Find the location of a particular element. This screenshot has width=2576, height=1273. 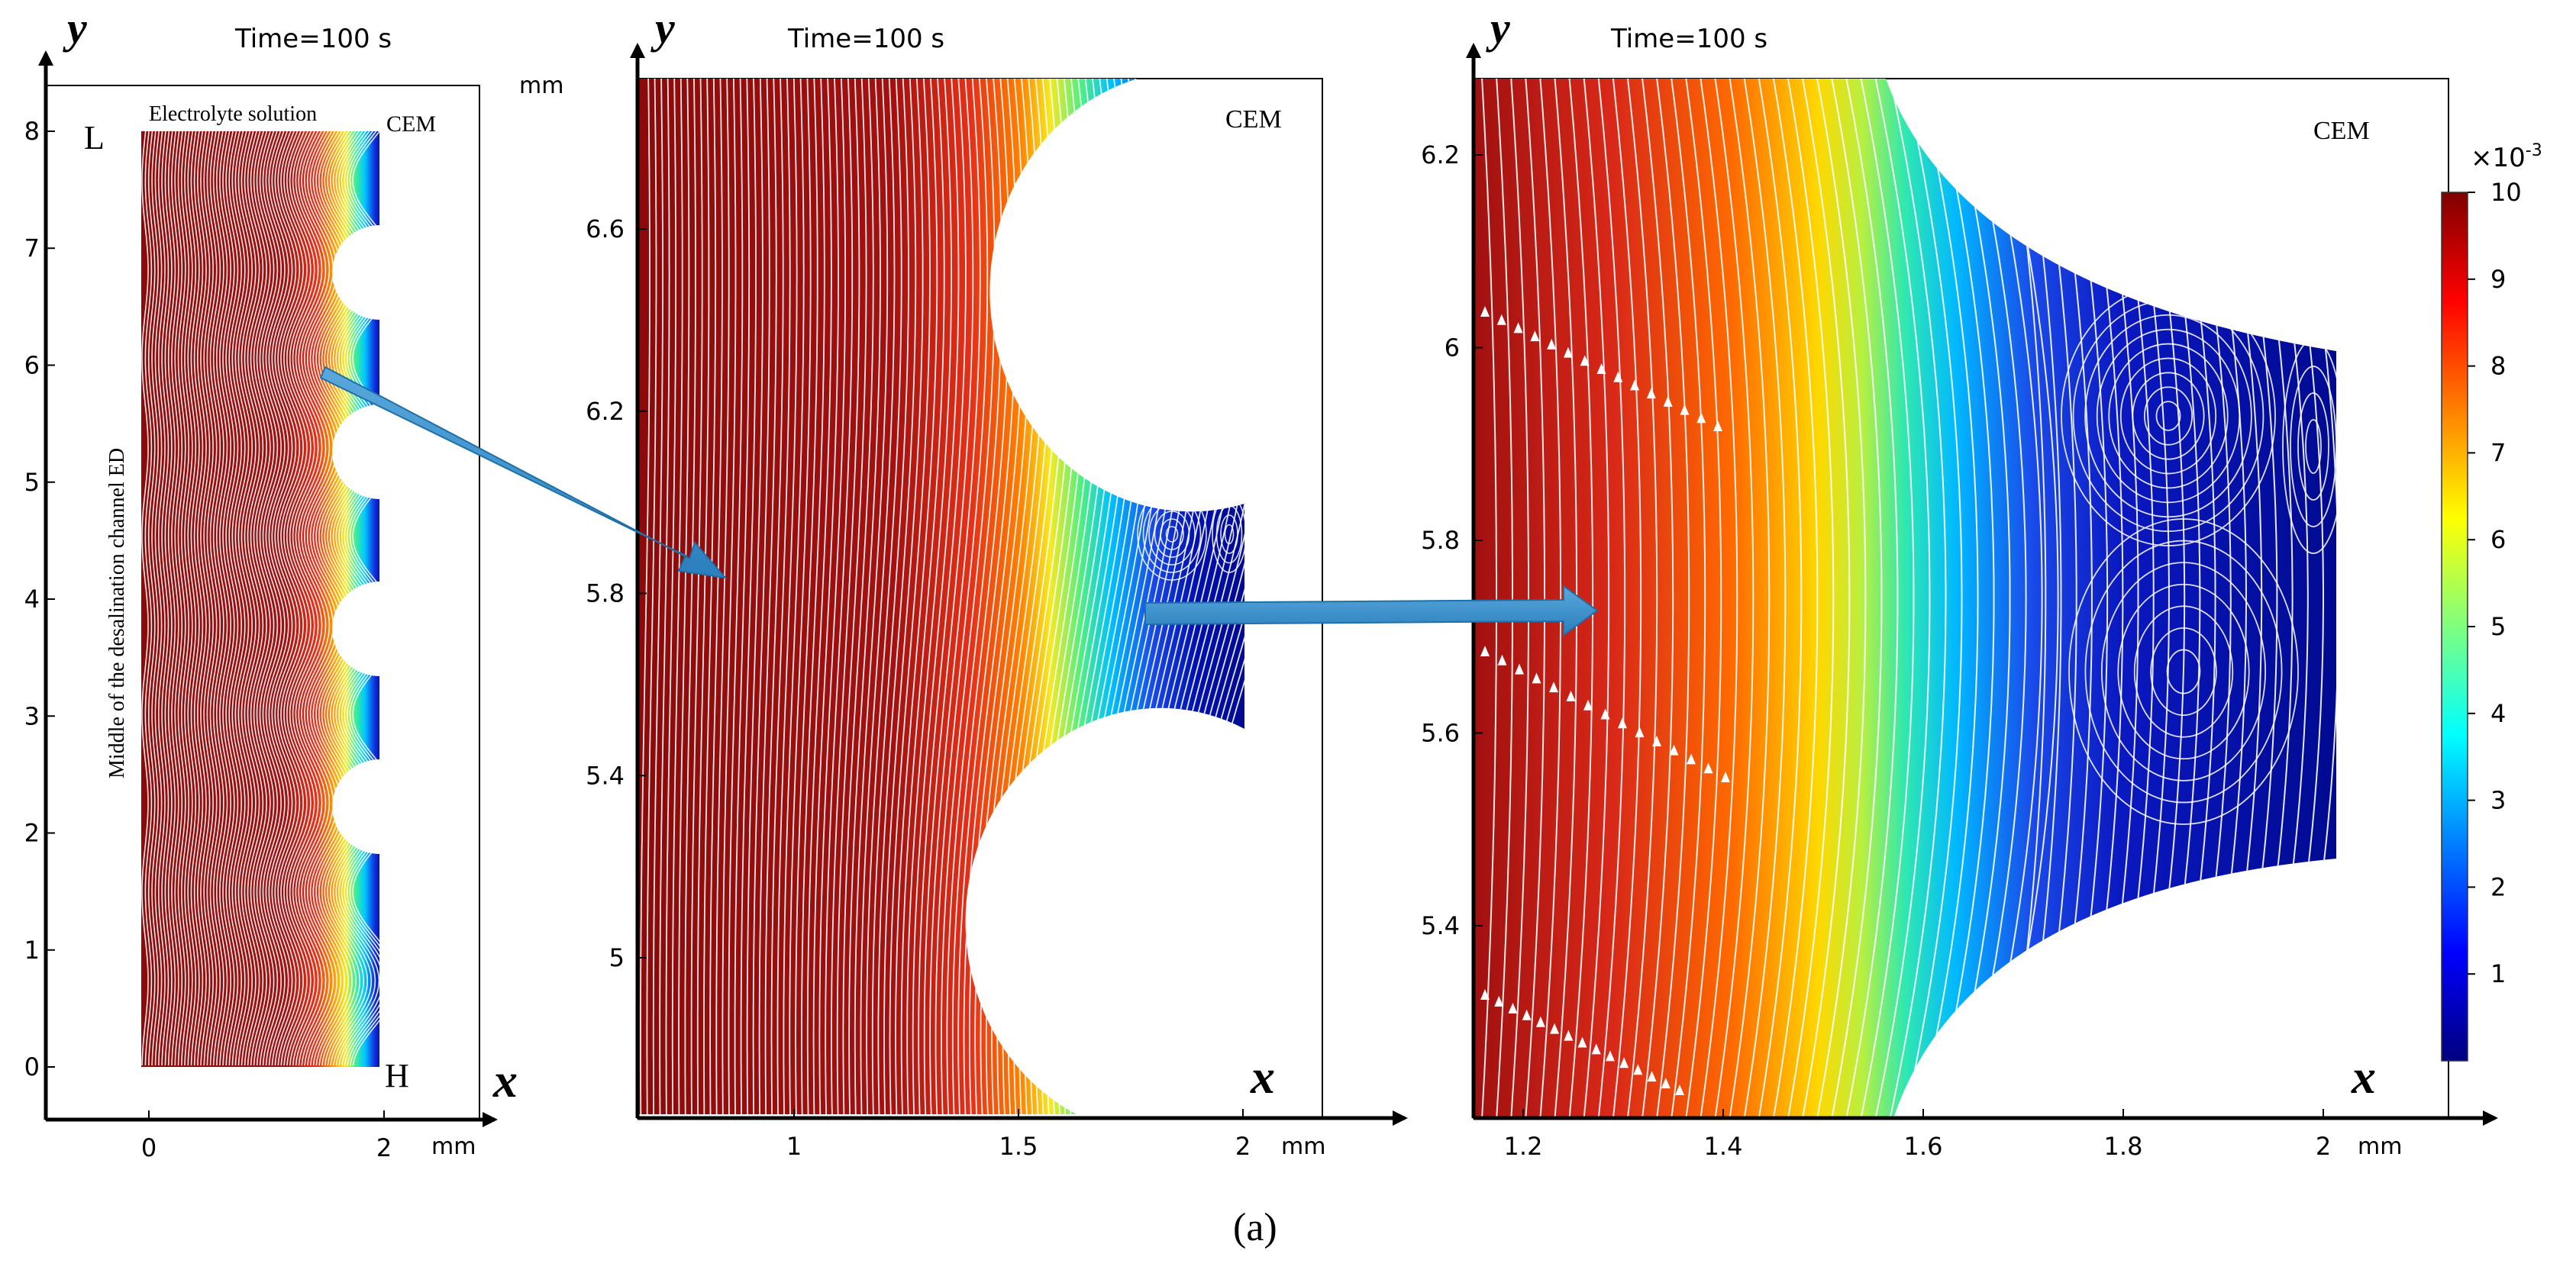

panel2-unit-x: mm is located at coordinates (1303, 1146).